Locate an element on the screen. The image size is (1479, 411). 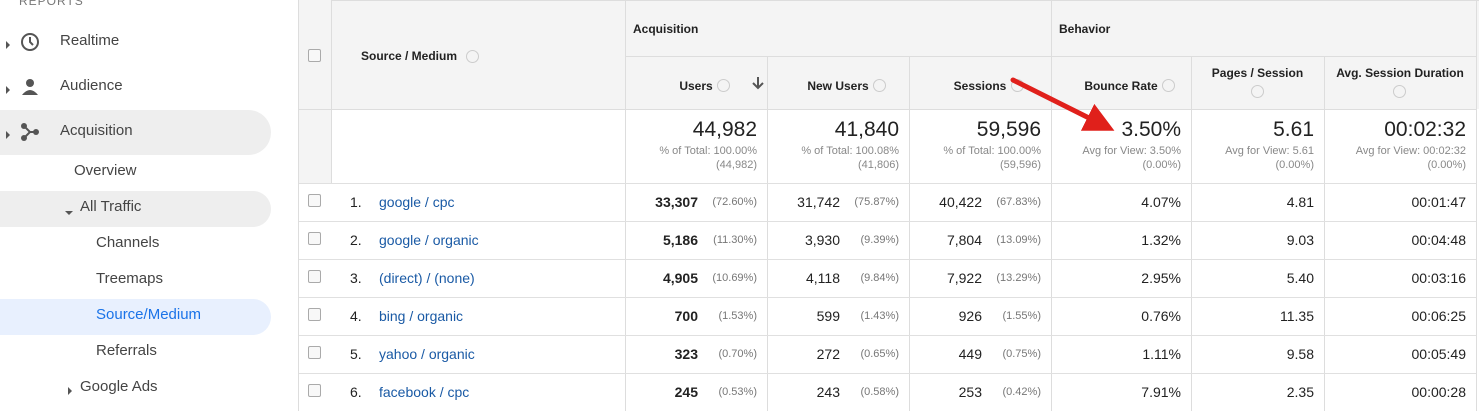
cell-value: 2.35 is located at coordinates (1300, 392).